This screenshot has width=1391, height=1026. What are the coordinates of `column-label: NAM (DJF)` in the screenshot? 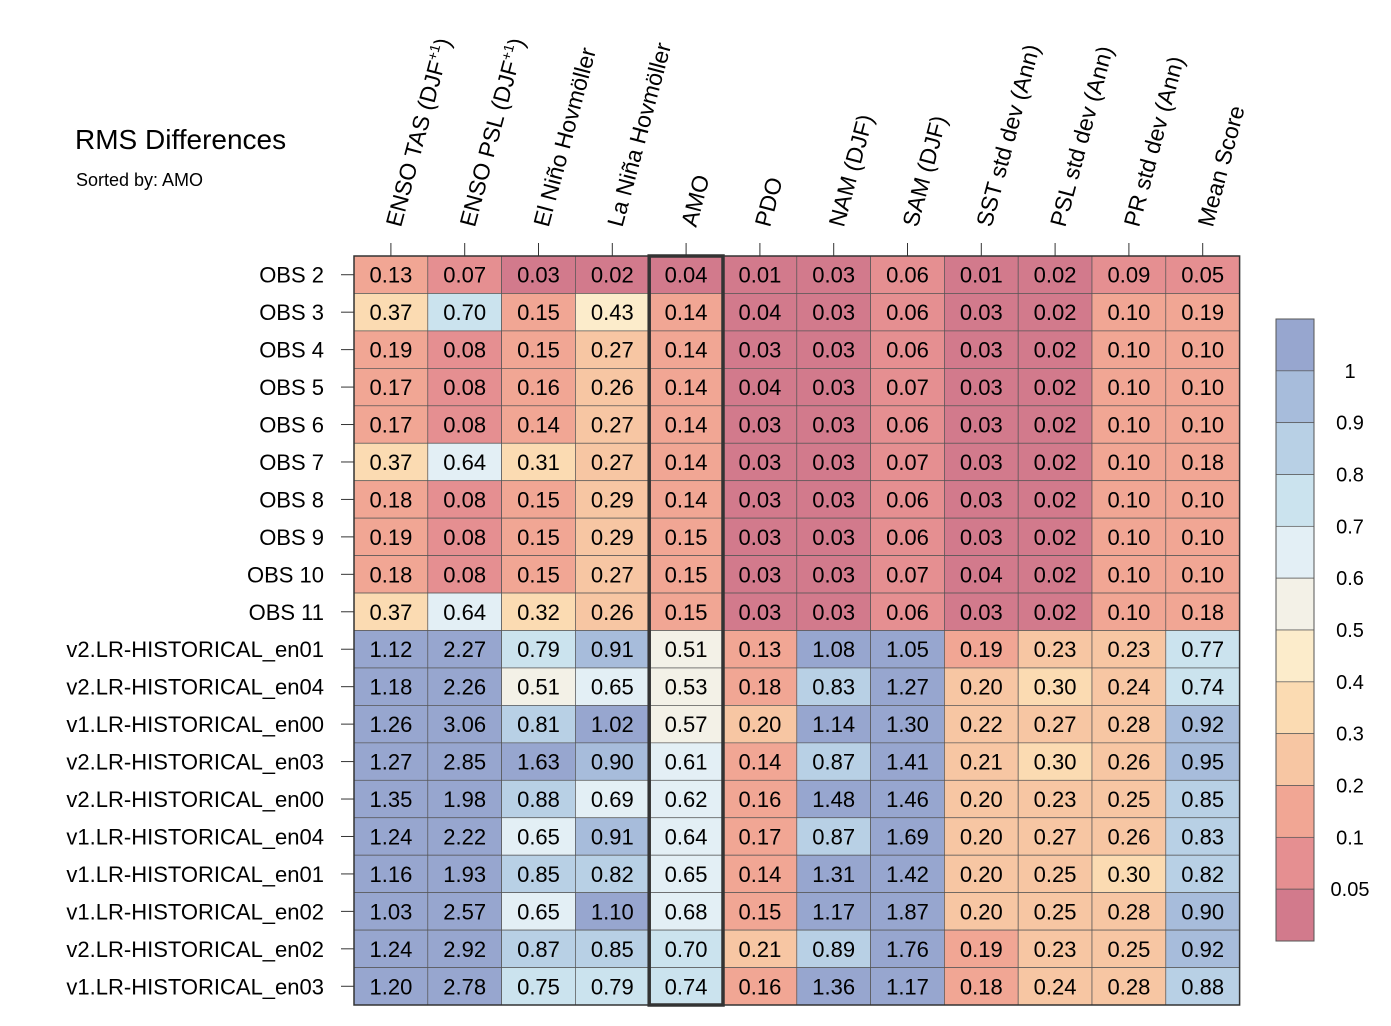 It's located at (850, 170).